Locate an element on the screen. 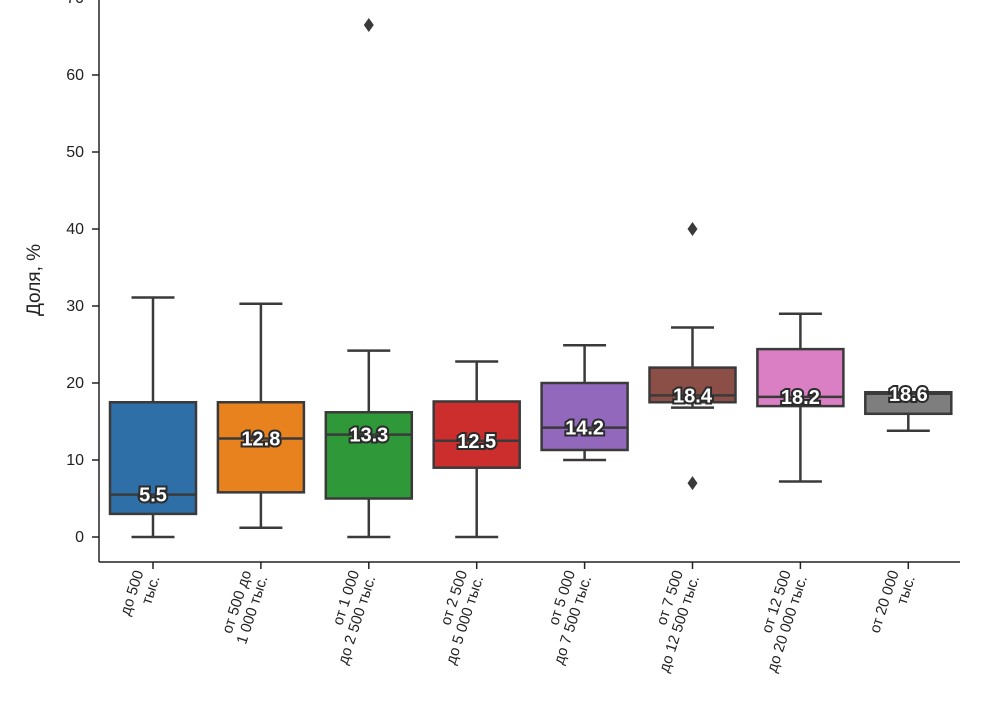 Image resolution: width=995 pixels, height=709 pixels. box-group: 13.3 is located at coordinates (369, 278).